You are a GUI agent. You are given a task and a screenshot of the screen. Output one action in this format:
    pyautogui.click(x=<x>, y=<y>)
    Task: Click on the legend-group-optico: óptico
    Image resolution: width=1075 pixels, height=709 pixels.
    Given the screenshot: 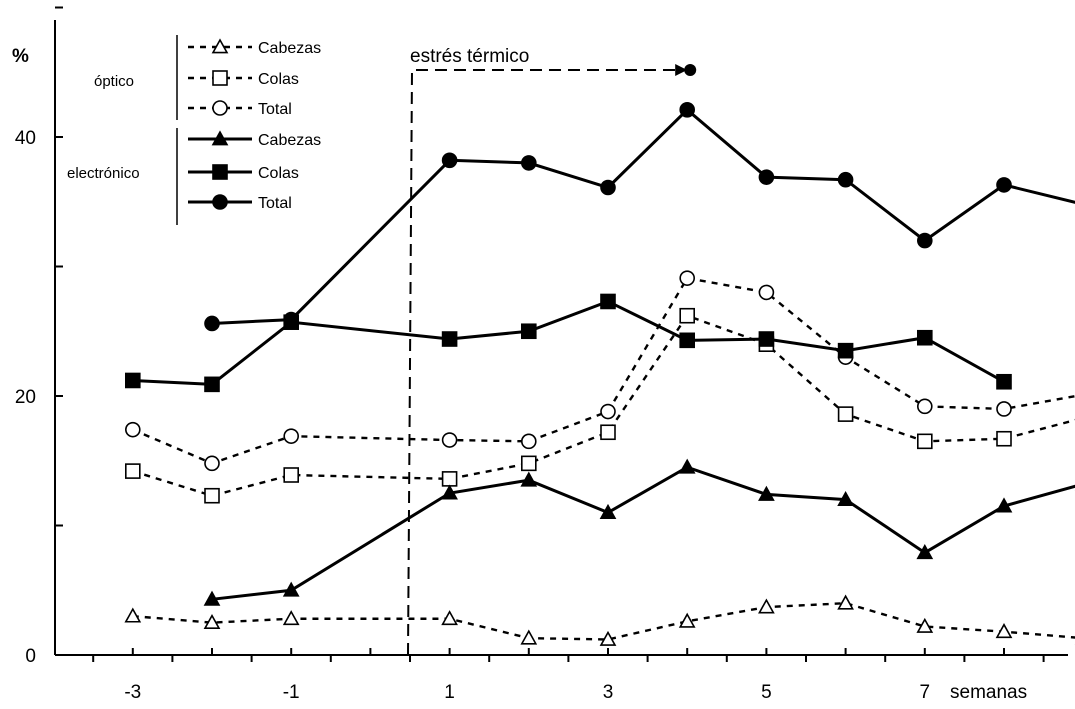 What is the action you would take?
    pyautogui.click(x=114, y=81)
    